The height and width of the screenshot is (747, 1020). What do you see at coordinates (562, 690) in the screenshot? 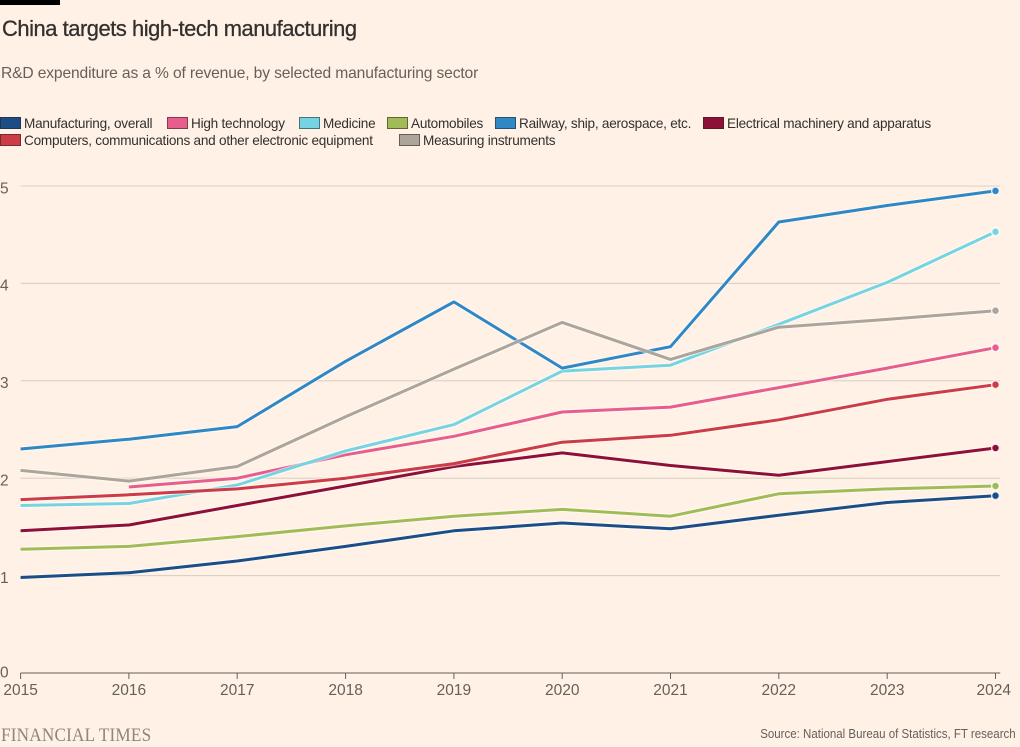
I see `svg-text: 2020` at bounding box center [562, 690].